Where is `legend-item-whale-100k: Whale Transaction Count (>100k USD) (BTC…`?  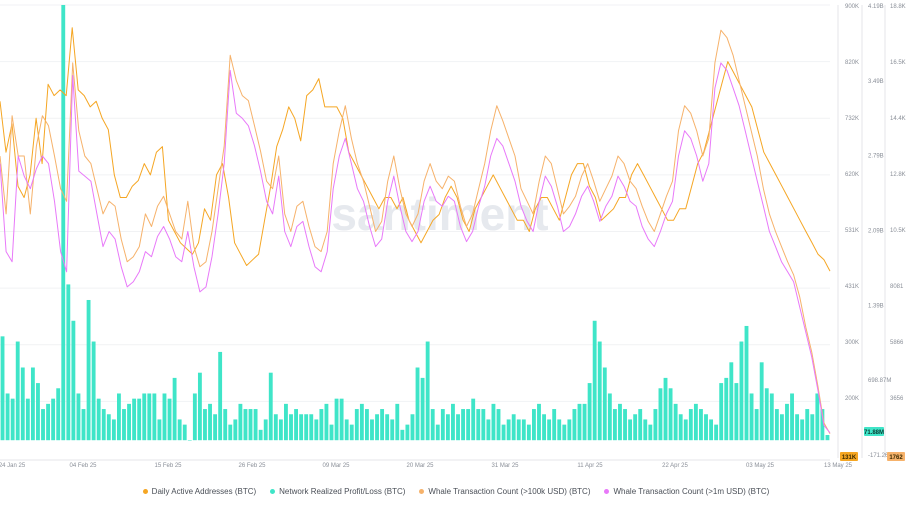
legend-item-whale-100k: Whale Transaction Count (>100k USD) (BTC… is located at coordinates (504, 491).